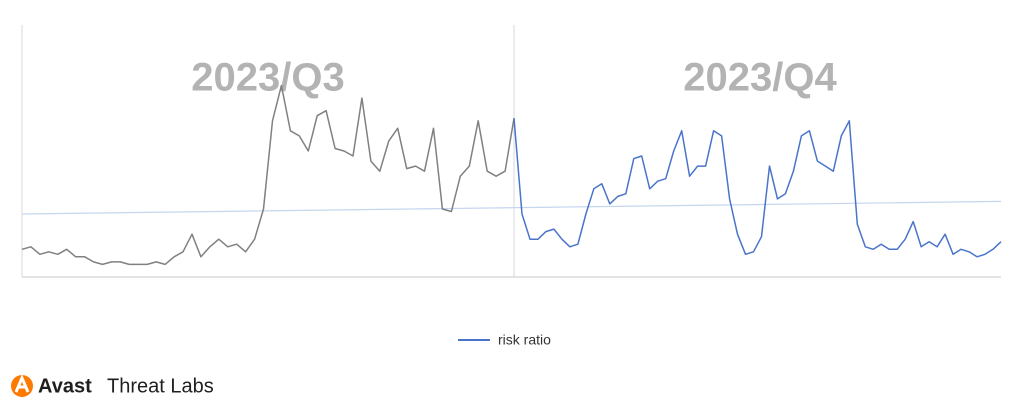 This screenshot has height=404, width=1024. I want to click on logo-glyph, so click(22, 383).